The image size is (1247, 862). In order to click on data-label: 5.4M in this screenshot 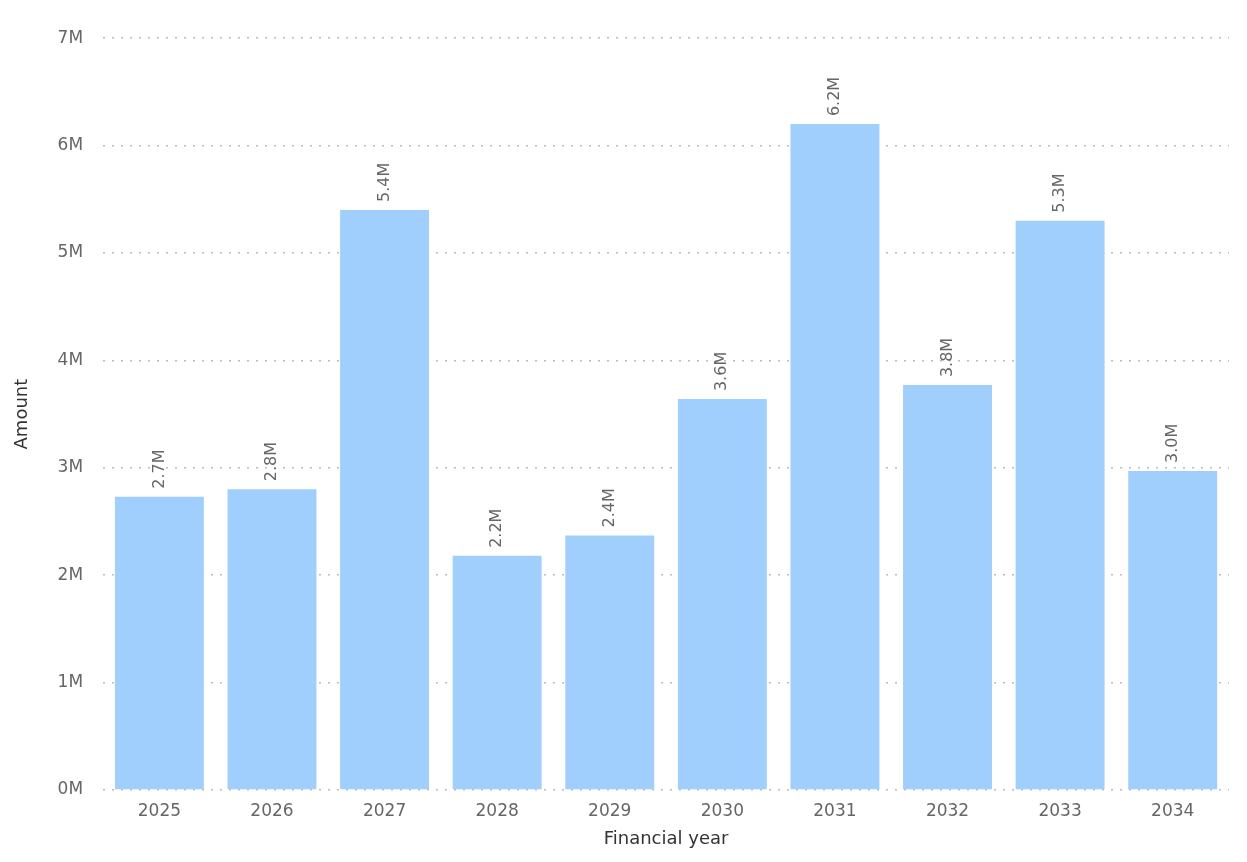, I will do `click(383, 182)`.